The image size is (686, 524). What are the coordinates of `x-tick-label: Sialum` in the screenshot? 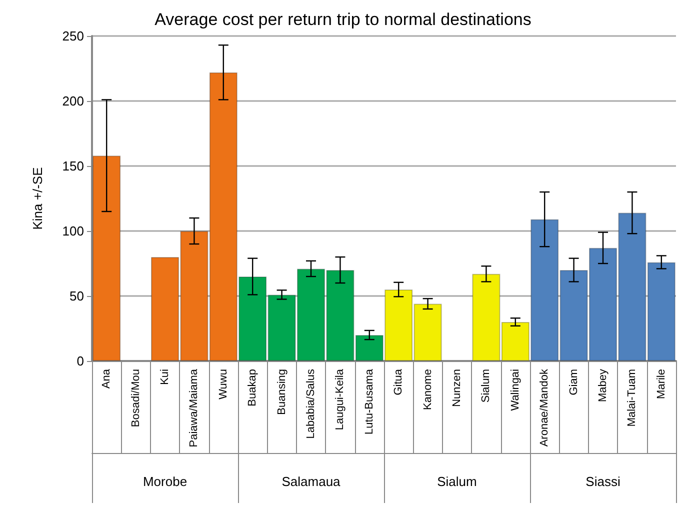 It's located at (486, 386).